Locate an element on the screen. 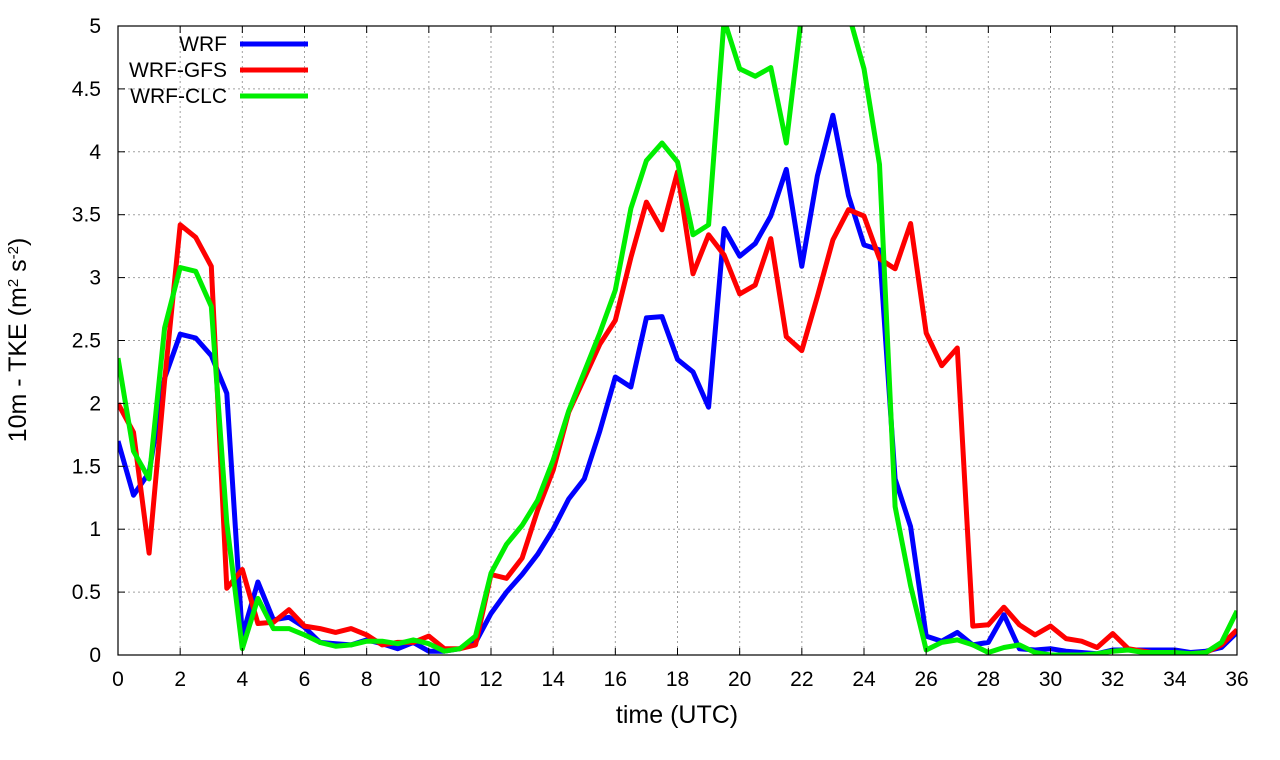  x-tick-label: 10 is located at coordinates (428, 679).